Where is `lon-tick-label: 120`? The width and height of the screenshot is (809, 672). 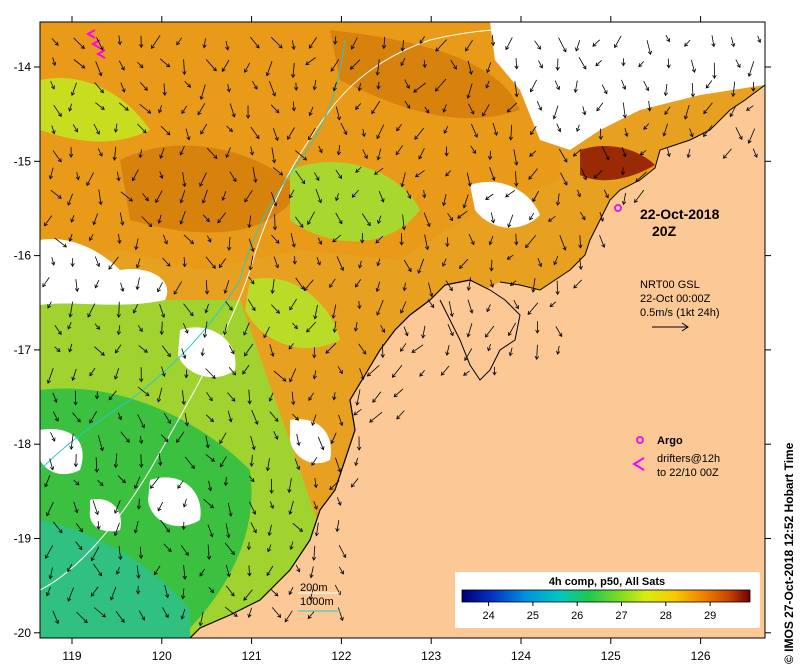 lon-tick-label: 120 is located at coordinates (162, 656).